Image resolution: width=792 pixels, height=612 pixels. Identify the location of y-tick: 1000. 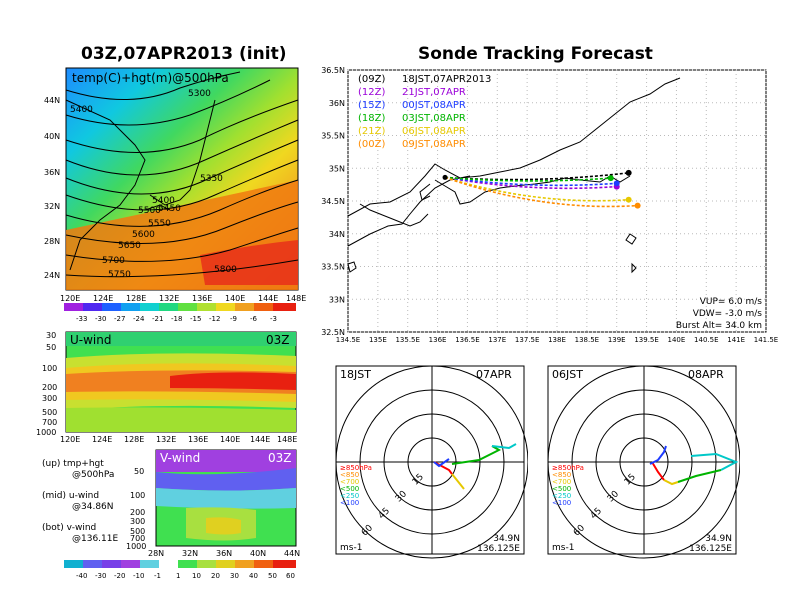
(136, 546).